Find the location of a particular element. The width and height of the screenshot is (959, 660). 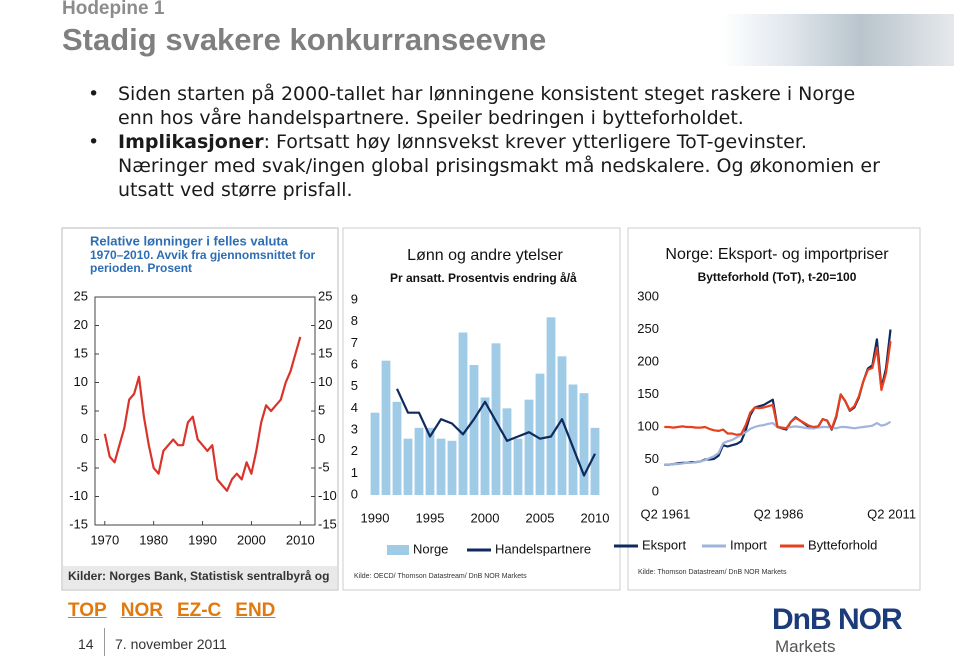

y-tick-label: 200 is located at coordinates (648, 360).